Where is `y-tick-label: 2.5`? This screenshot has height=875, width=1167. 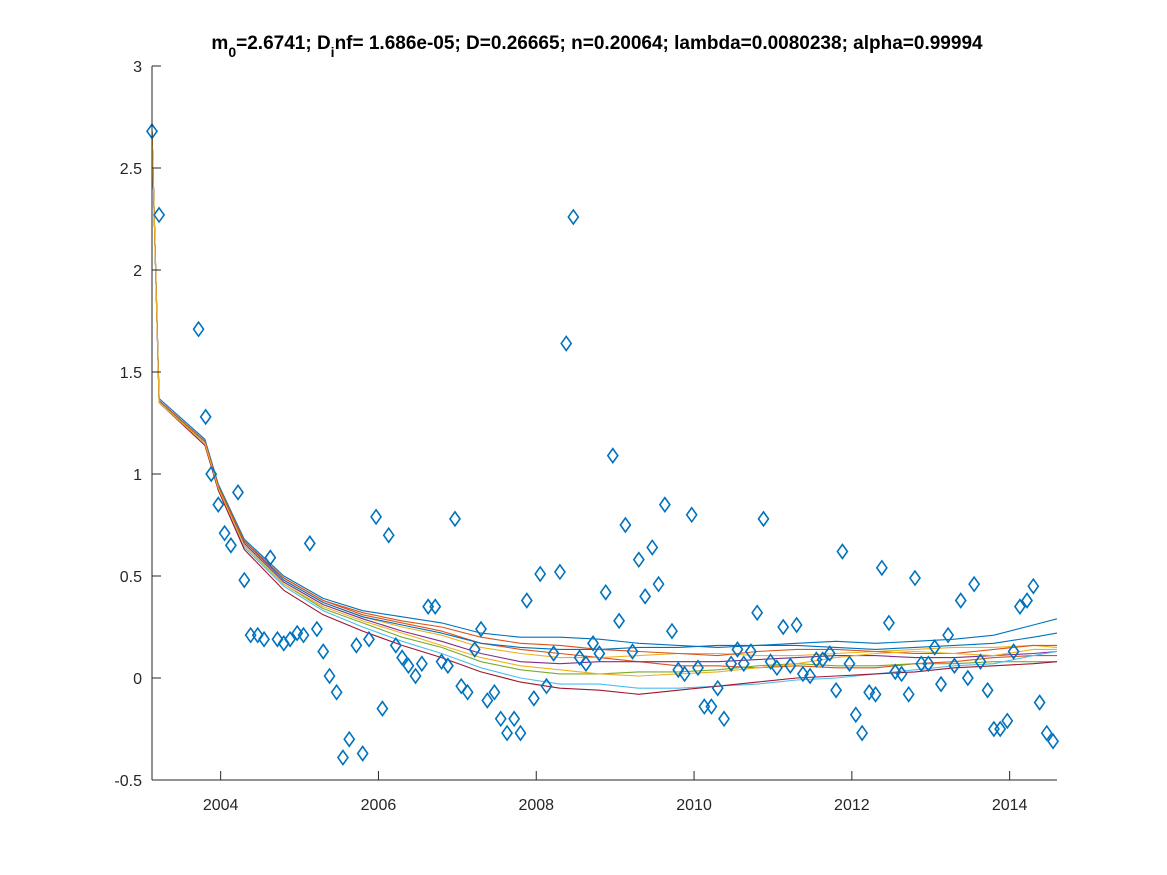
y-tick-label: 2.5 is located at coordinates (131, 169).